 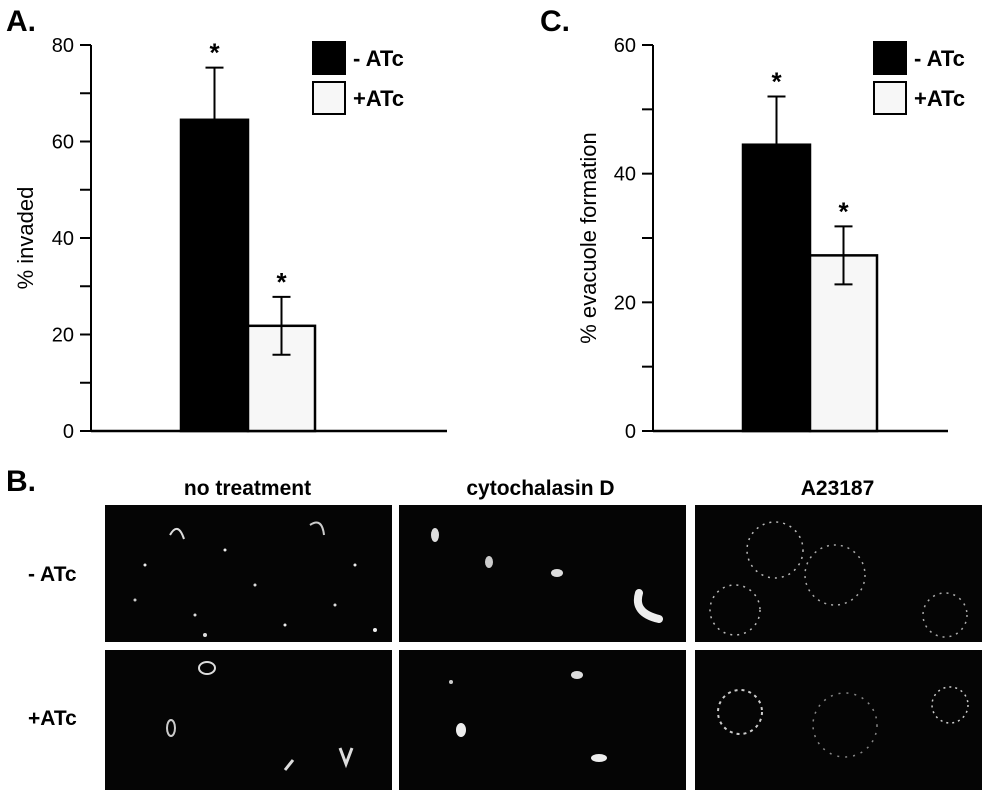 What do you see at coordinates (21, 481) in the screenshot?
I see `panel-b-label: B.` at bounding box center [21, 481].